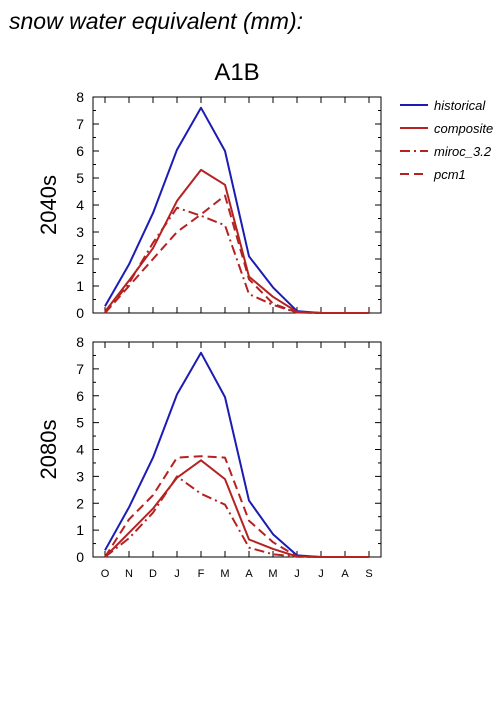 This screenshot has width=501, height=709. I want to click on x-tick-label: S, so click(368, 574).